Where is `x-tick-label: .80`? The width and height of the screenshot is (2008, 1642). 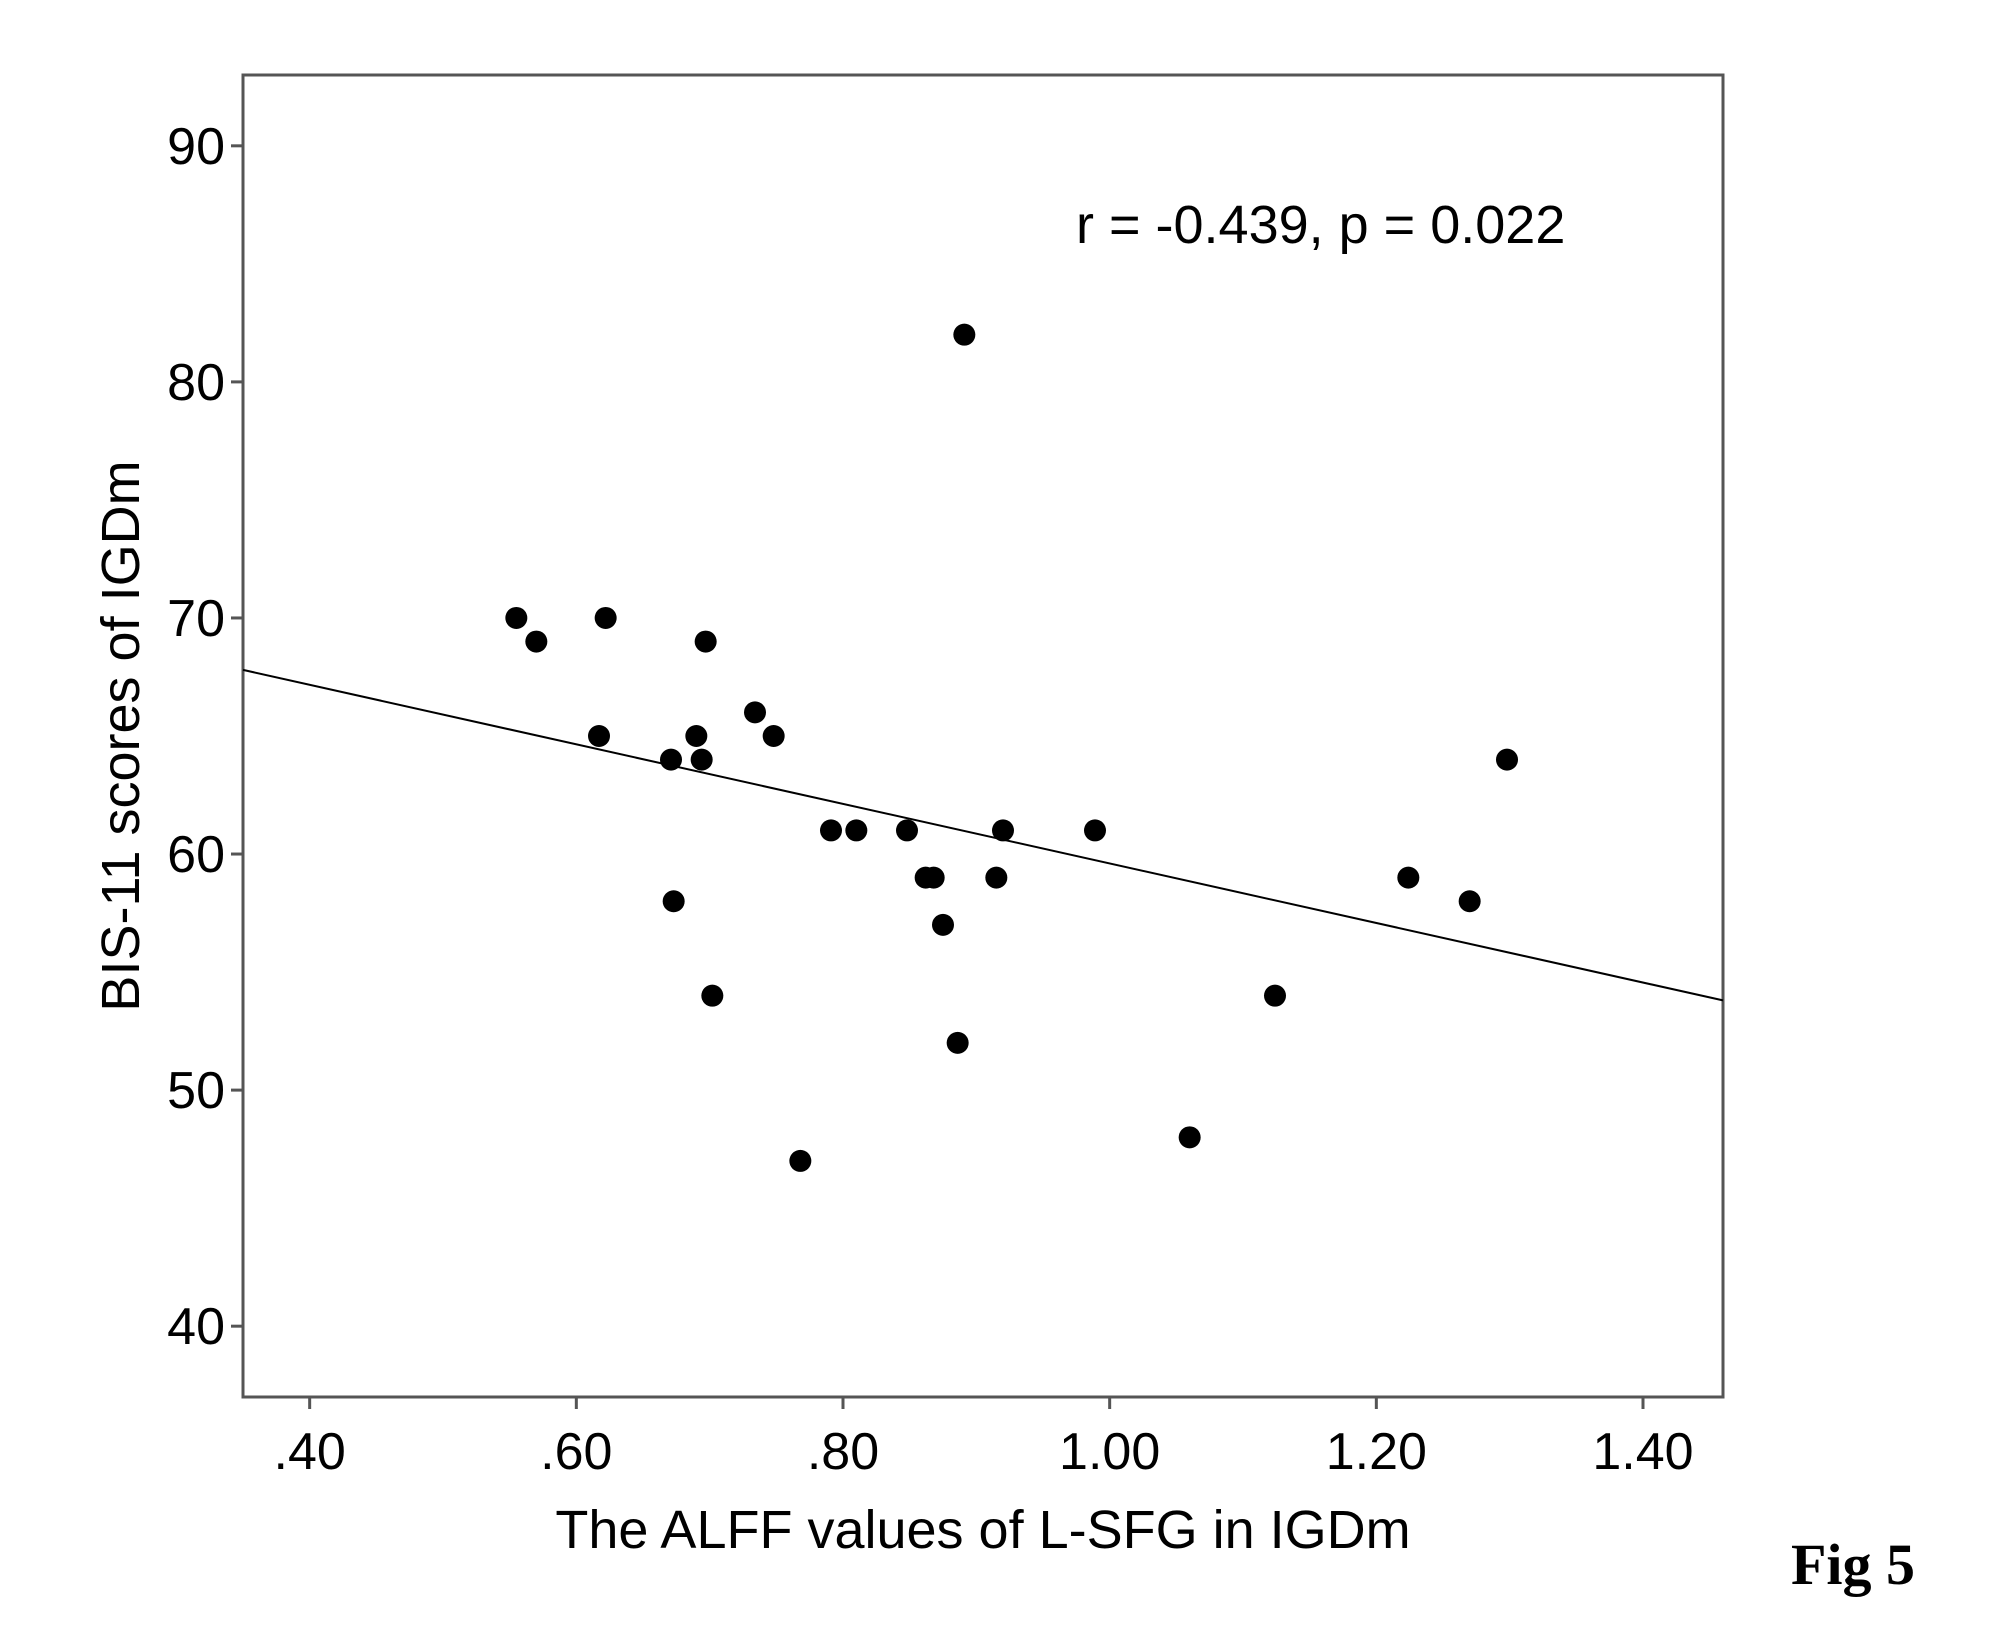
x-tick-label: .80 is located at coordinates (843, 1452).